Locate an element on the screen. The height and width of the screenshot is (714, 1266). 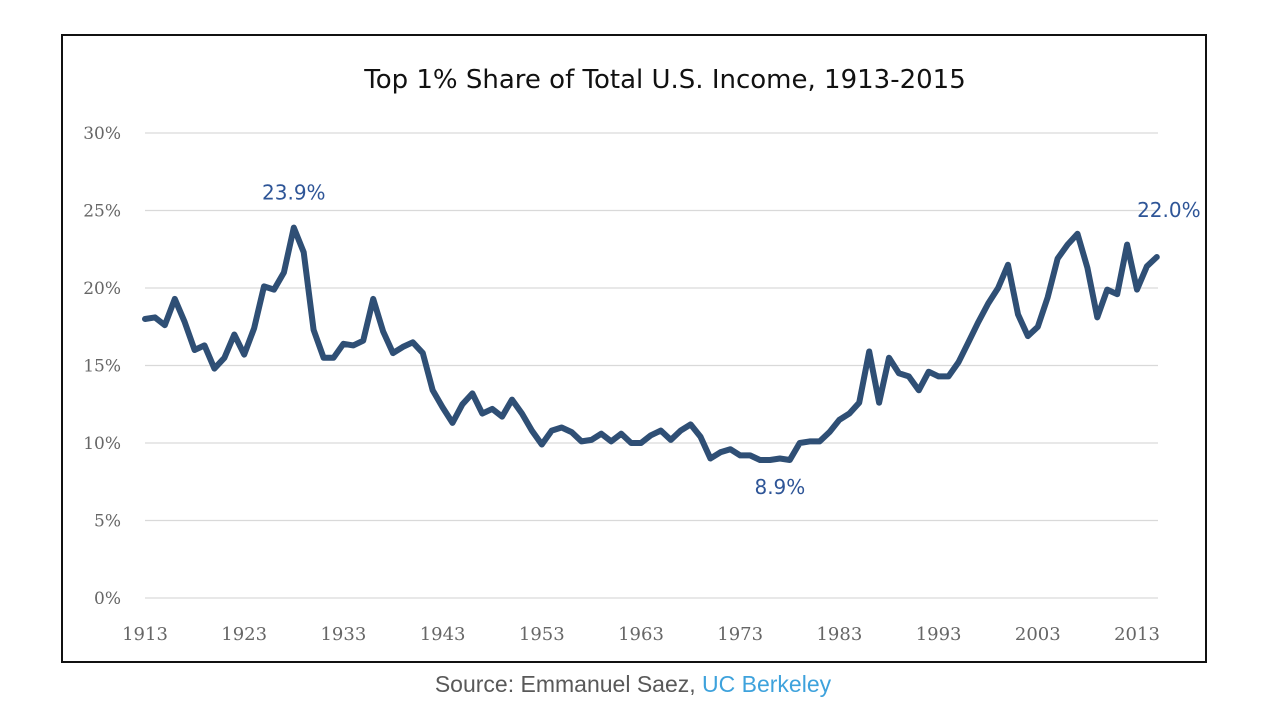
x-tick-label: 1913 is located at coordinates (145, 634).